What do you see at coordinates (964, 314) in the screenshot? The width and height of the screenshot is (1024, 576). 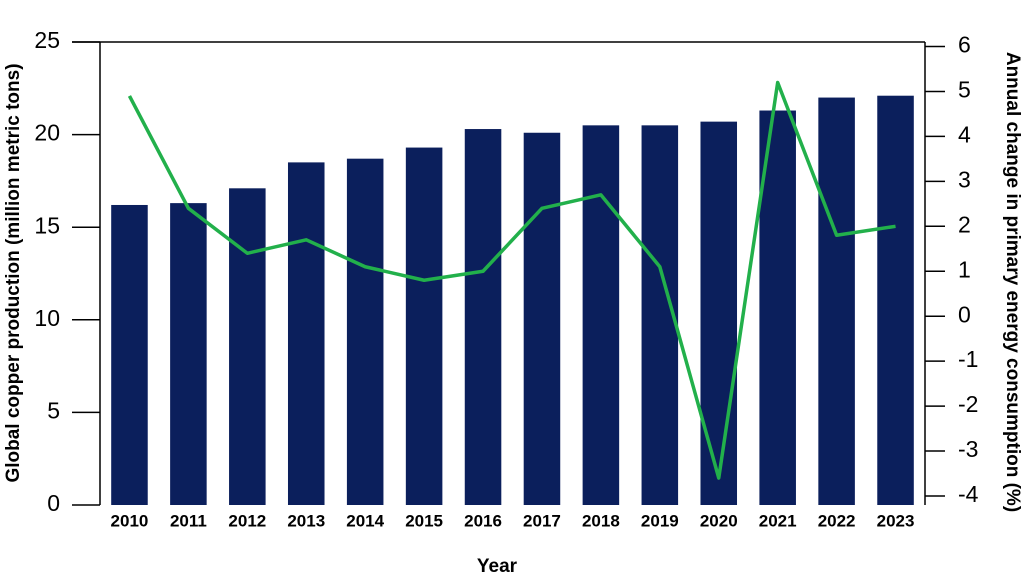 I see `y2-tick-label: 0` at bounding box center [964, 314].